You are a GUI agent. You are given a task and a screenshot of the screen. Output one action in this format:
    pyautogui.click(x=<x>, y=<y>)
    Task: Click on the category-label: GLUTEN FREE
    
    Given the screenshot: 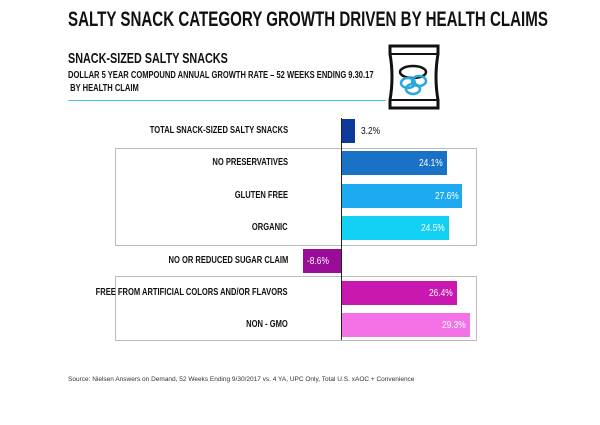 What is the action you would take?
    pyautogui.click(x=261, y=194)
    